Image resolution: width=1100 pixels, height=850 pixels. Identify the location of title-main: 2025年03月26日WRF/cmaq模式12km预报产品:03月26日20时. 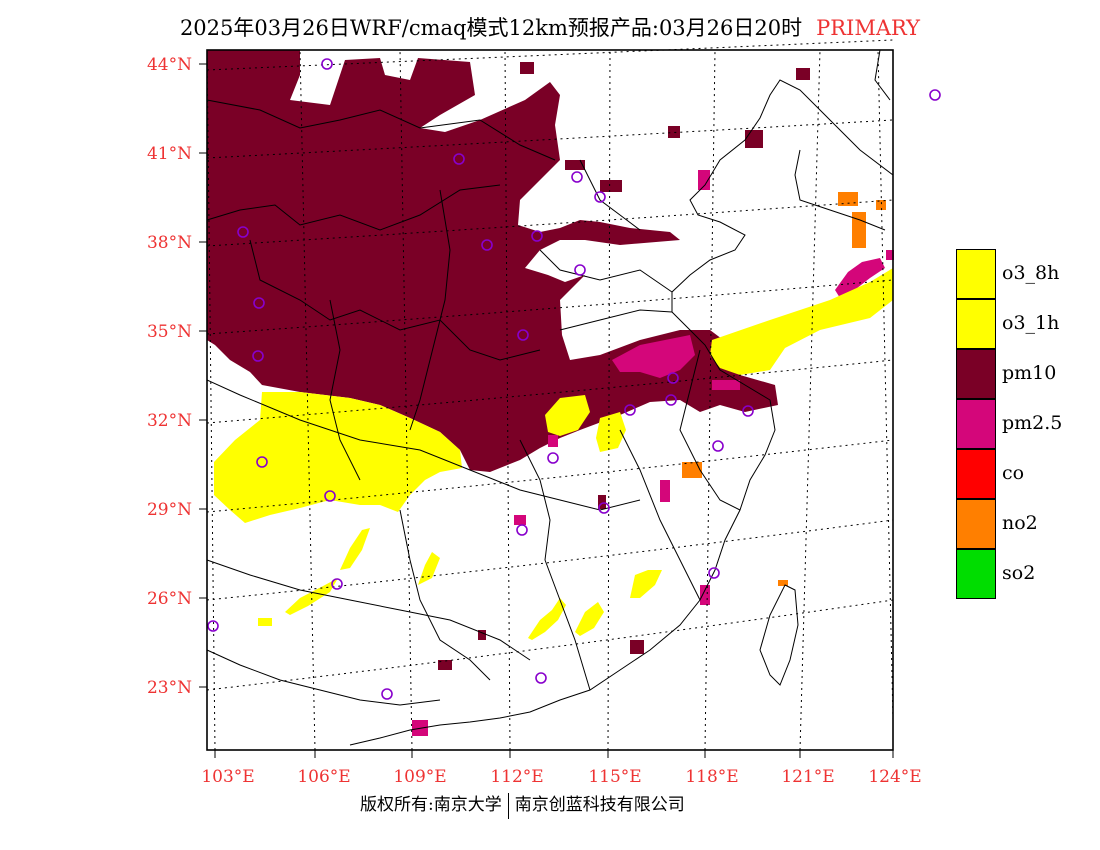
(491, 28).